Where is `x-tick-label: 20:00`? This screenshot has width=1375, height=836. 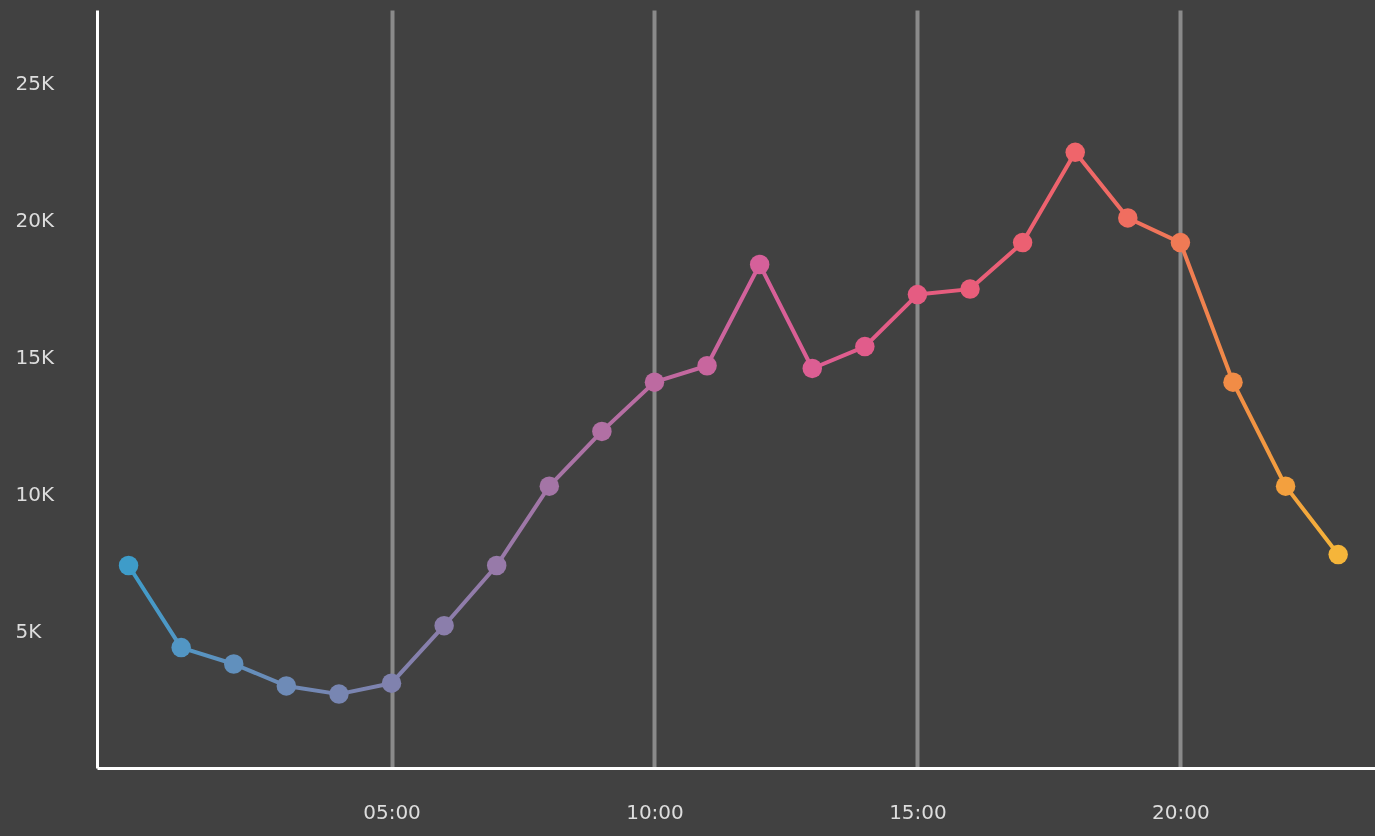 x-tick-label: 20:00 is located at coordinates (1181, 811).